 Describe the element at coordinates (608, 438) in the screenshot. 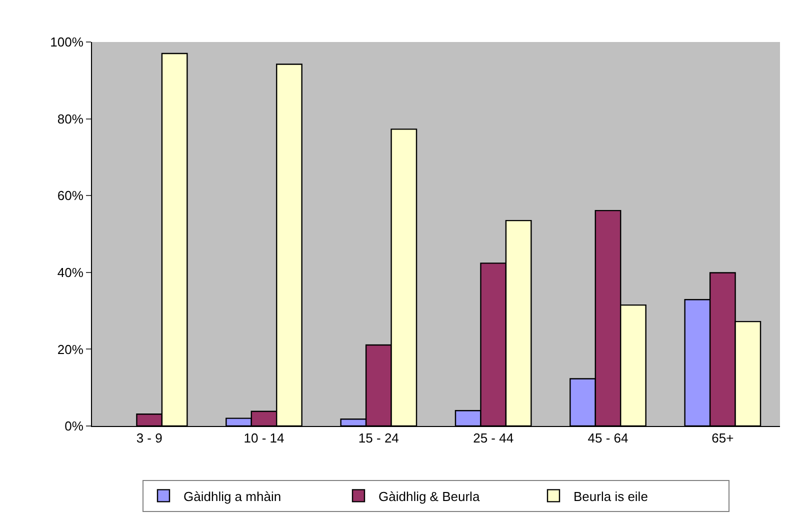

I see `x-tick-label: 45 - 64` at that location.